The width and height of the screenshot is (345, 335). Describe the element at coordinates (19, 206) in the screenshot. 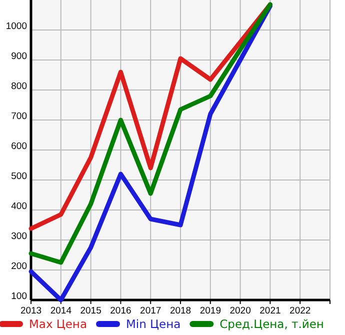

I see `y-tick-label: 400` at that location.